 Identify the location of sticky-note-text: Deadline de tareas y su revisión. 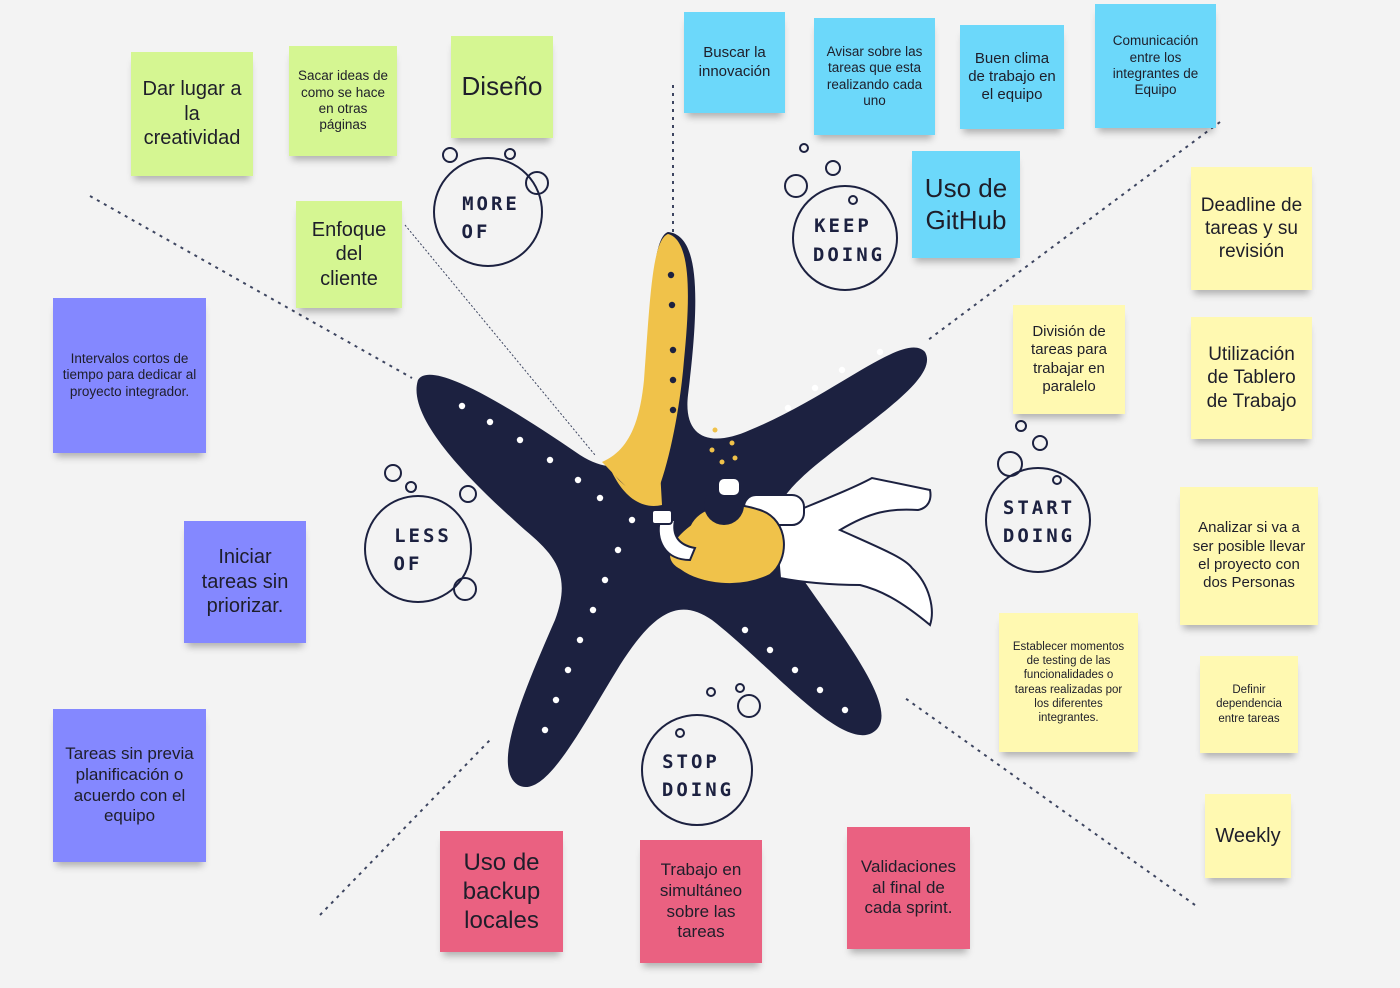
(1251, 228).